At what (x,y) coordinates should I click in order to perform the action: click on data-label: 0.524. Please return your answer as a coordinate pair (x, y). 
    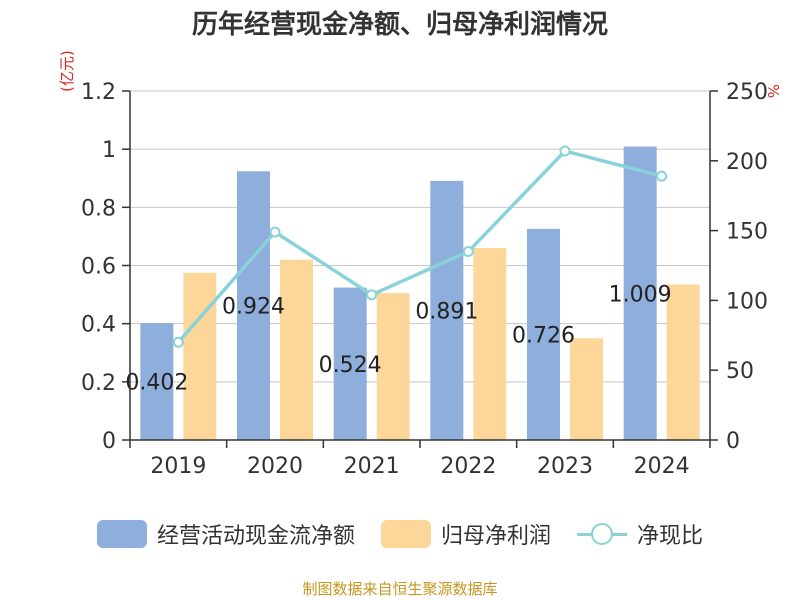
    Looking at the image, I should click on (350, 365).